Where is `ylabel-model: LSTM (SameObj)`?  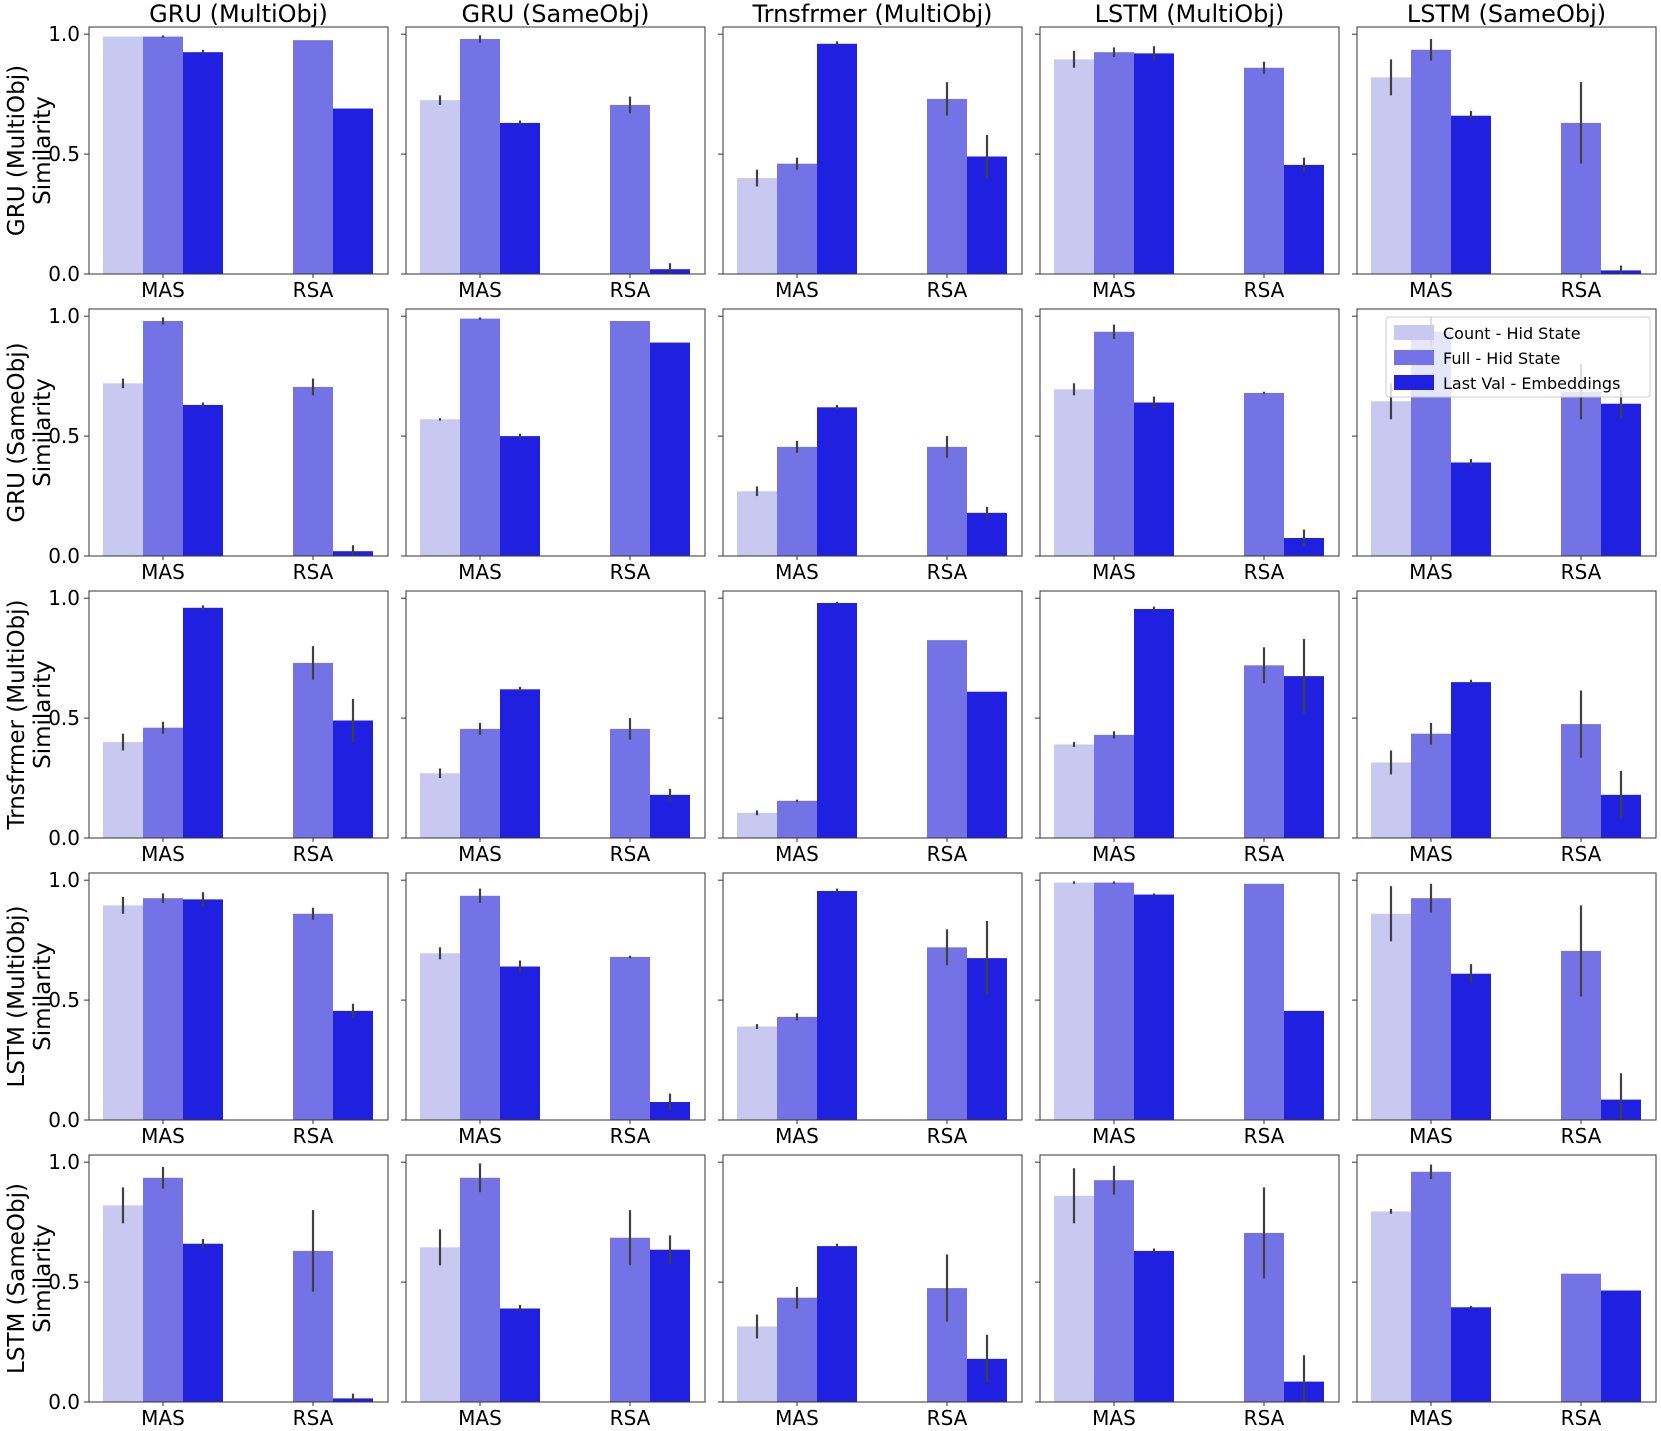
ylabel-model: LSTM (SameObj) is located at coordinates (17, 1278).